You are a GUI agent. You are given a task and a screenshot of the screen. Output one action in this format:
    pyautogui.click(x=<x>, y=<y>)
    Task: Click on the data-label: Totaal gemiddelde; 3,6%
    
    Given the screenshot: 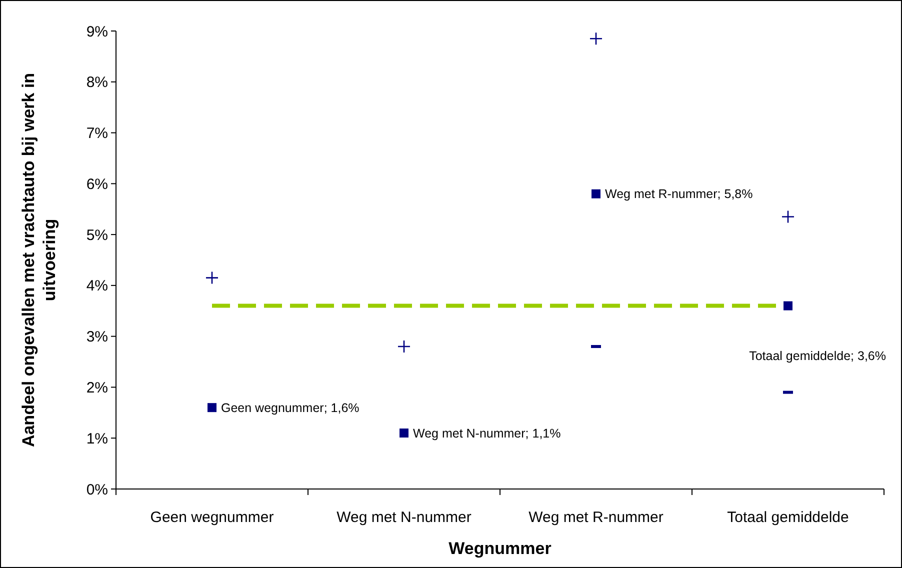 What is the action you would take?
    pyautogui.click(x=817, y=356)
    